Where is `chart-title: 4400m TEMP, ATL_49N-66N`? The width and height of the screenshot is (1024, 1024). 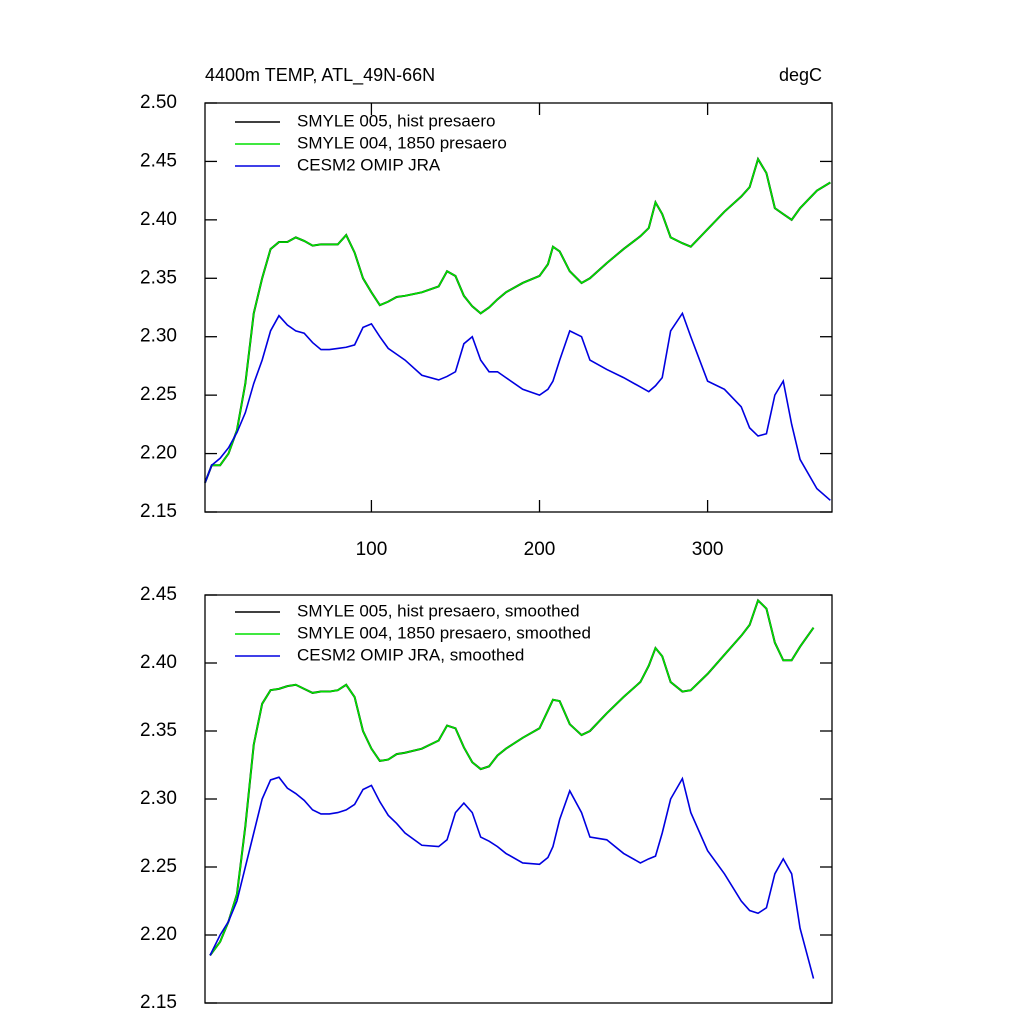
chart-title: 4400m TEMP, ATL_49N-66N is located at coordinates (320, 75).